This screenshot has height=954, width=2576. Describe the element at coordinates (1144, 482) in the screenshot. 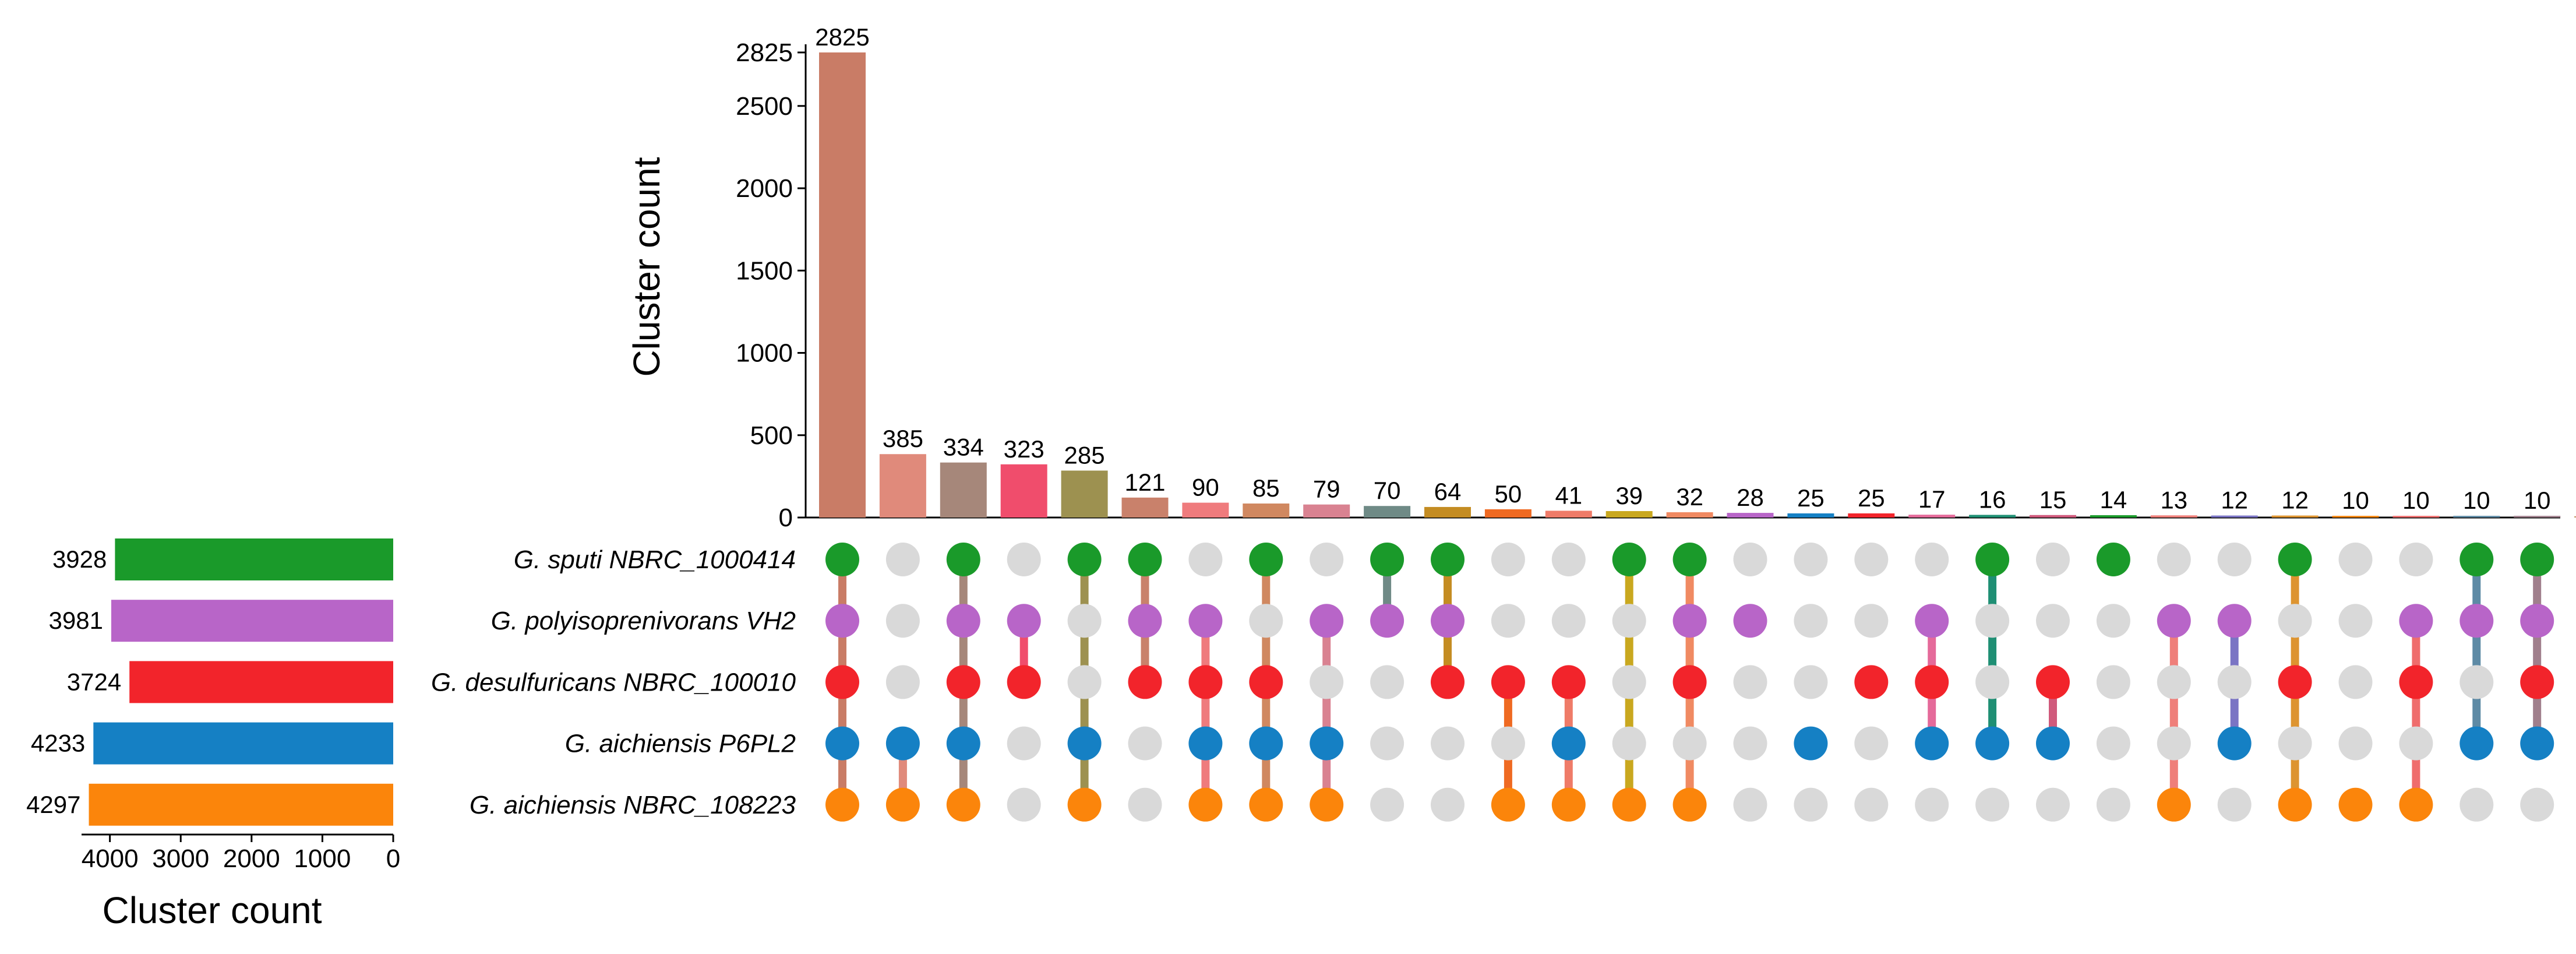

I see `intersection-bar-value-label: 121` at that location.